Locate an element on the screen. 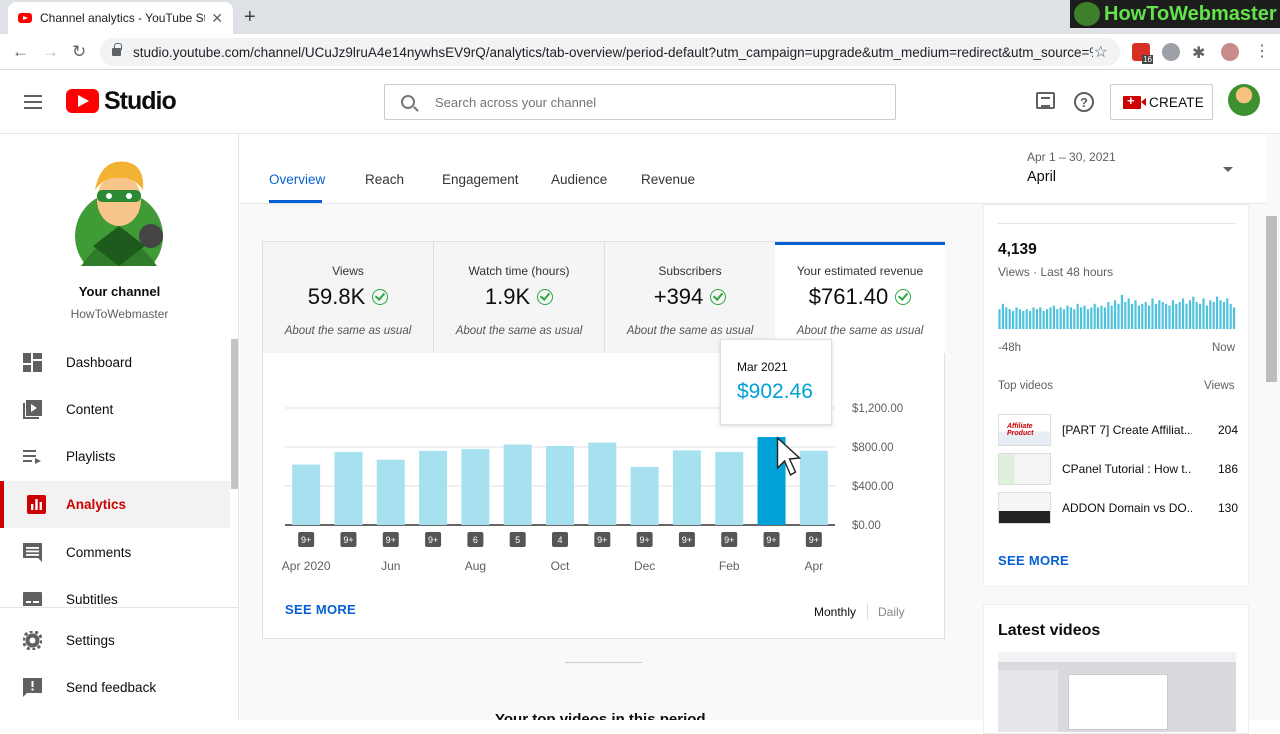 This screenshot has width=1280, height=734. create-button: CREATE is located at coordinates (1161, 102).